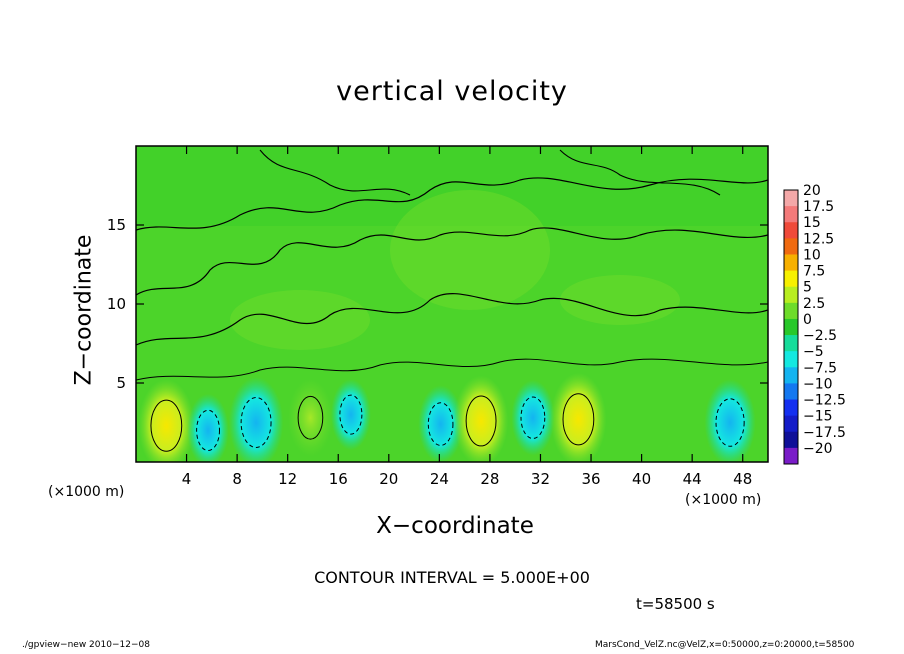  What do you see at coordinates (116, 225) in the screenshot?
I see `y-tick-label: 15` at bounding box center [116, 225].